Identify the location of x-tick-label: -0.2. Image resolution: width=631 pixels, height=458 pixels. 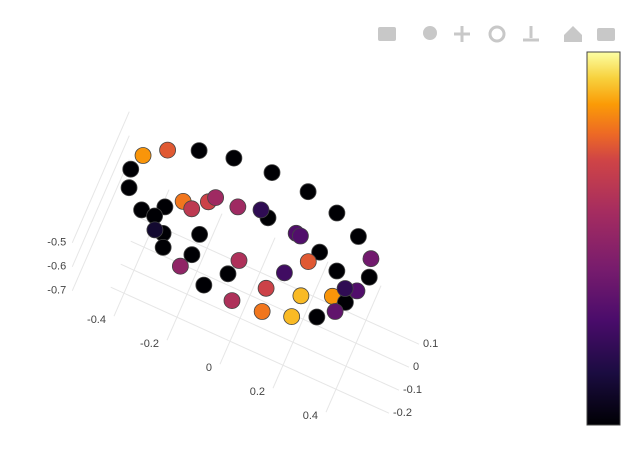
(149, 344).